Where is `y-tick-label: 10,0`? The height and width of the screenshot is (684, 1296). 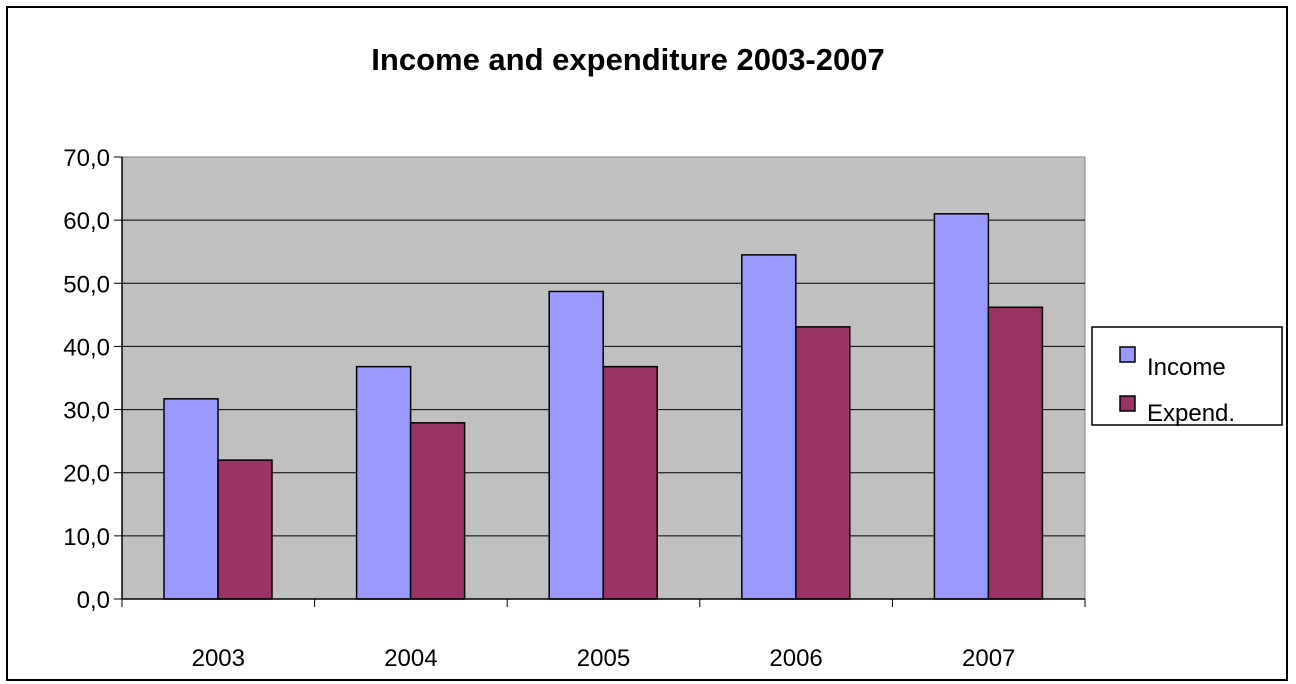 y-tick-label: 10,0 is located at coordinates (86, 537).